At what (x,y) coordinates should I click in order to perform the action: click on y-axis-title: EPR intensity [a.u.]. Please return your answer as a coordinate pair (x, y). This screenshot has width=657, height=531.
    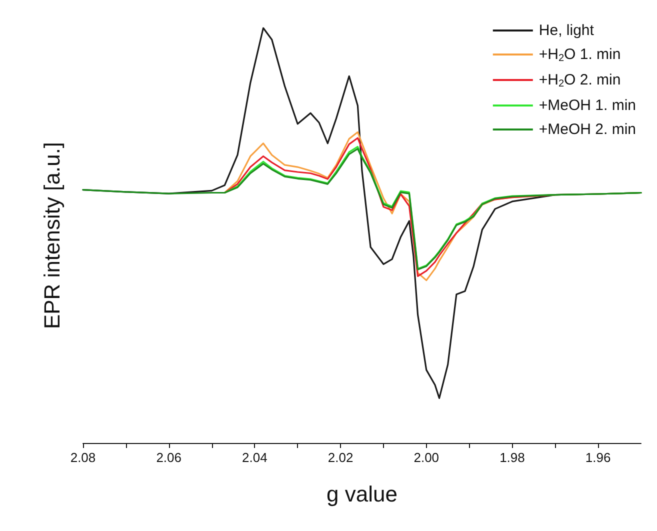
    Looking at the image, I should click on (52, 236).